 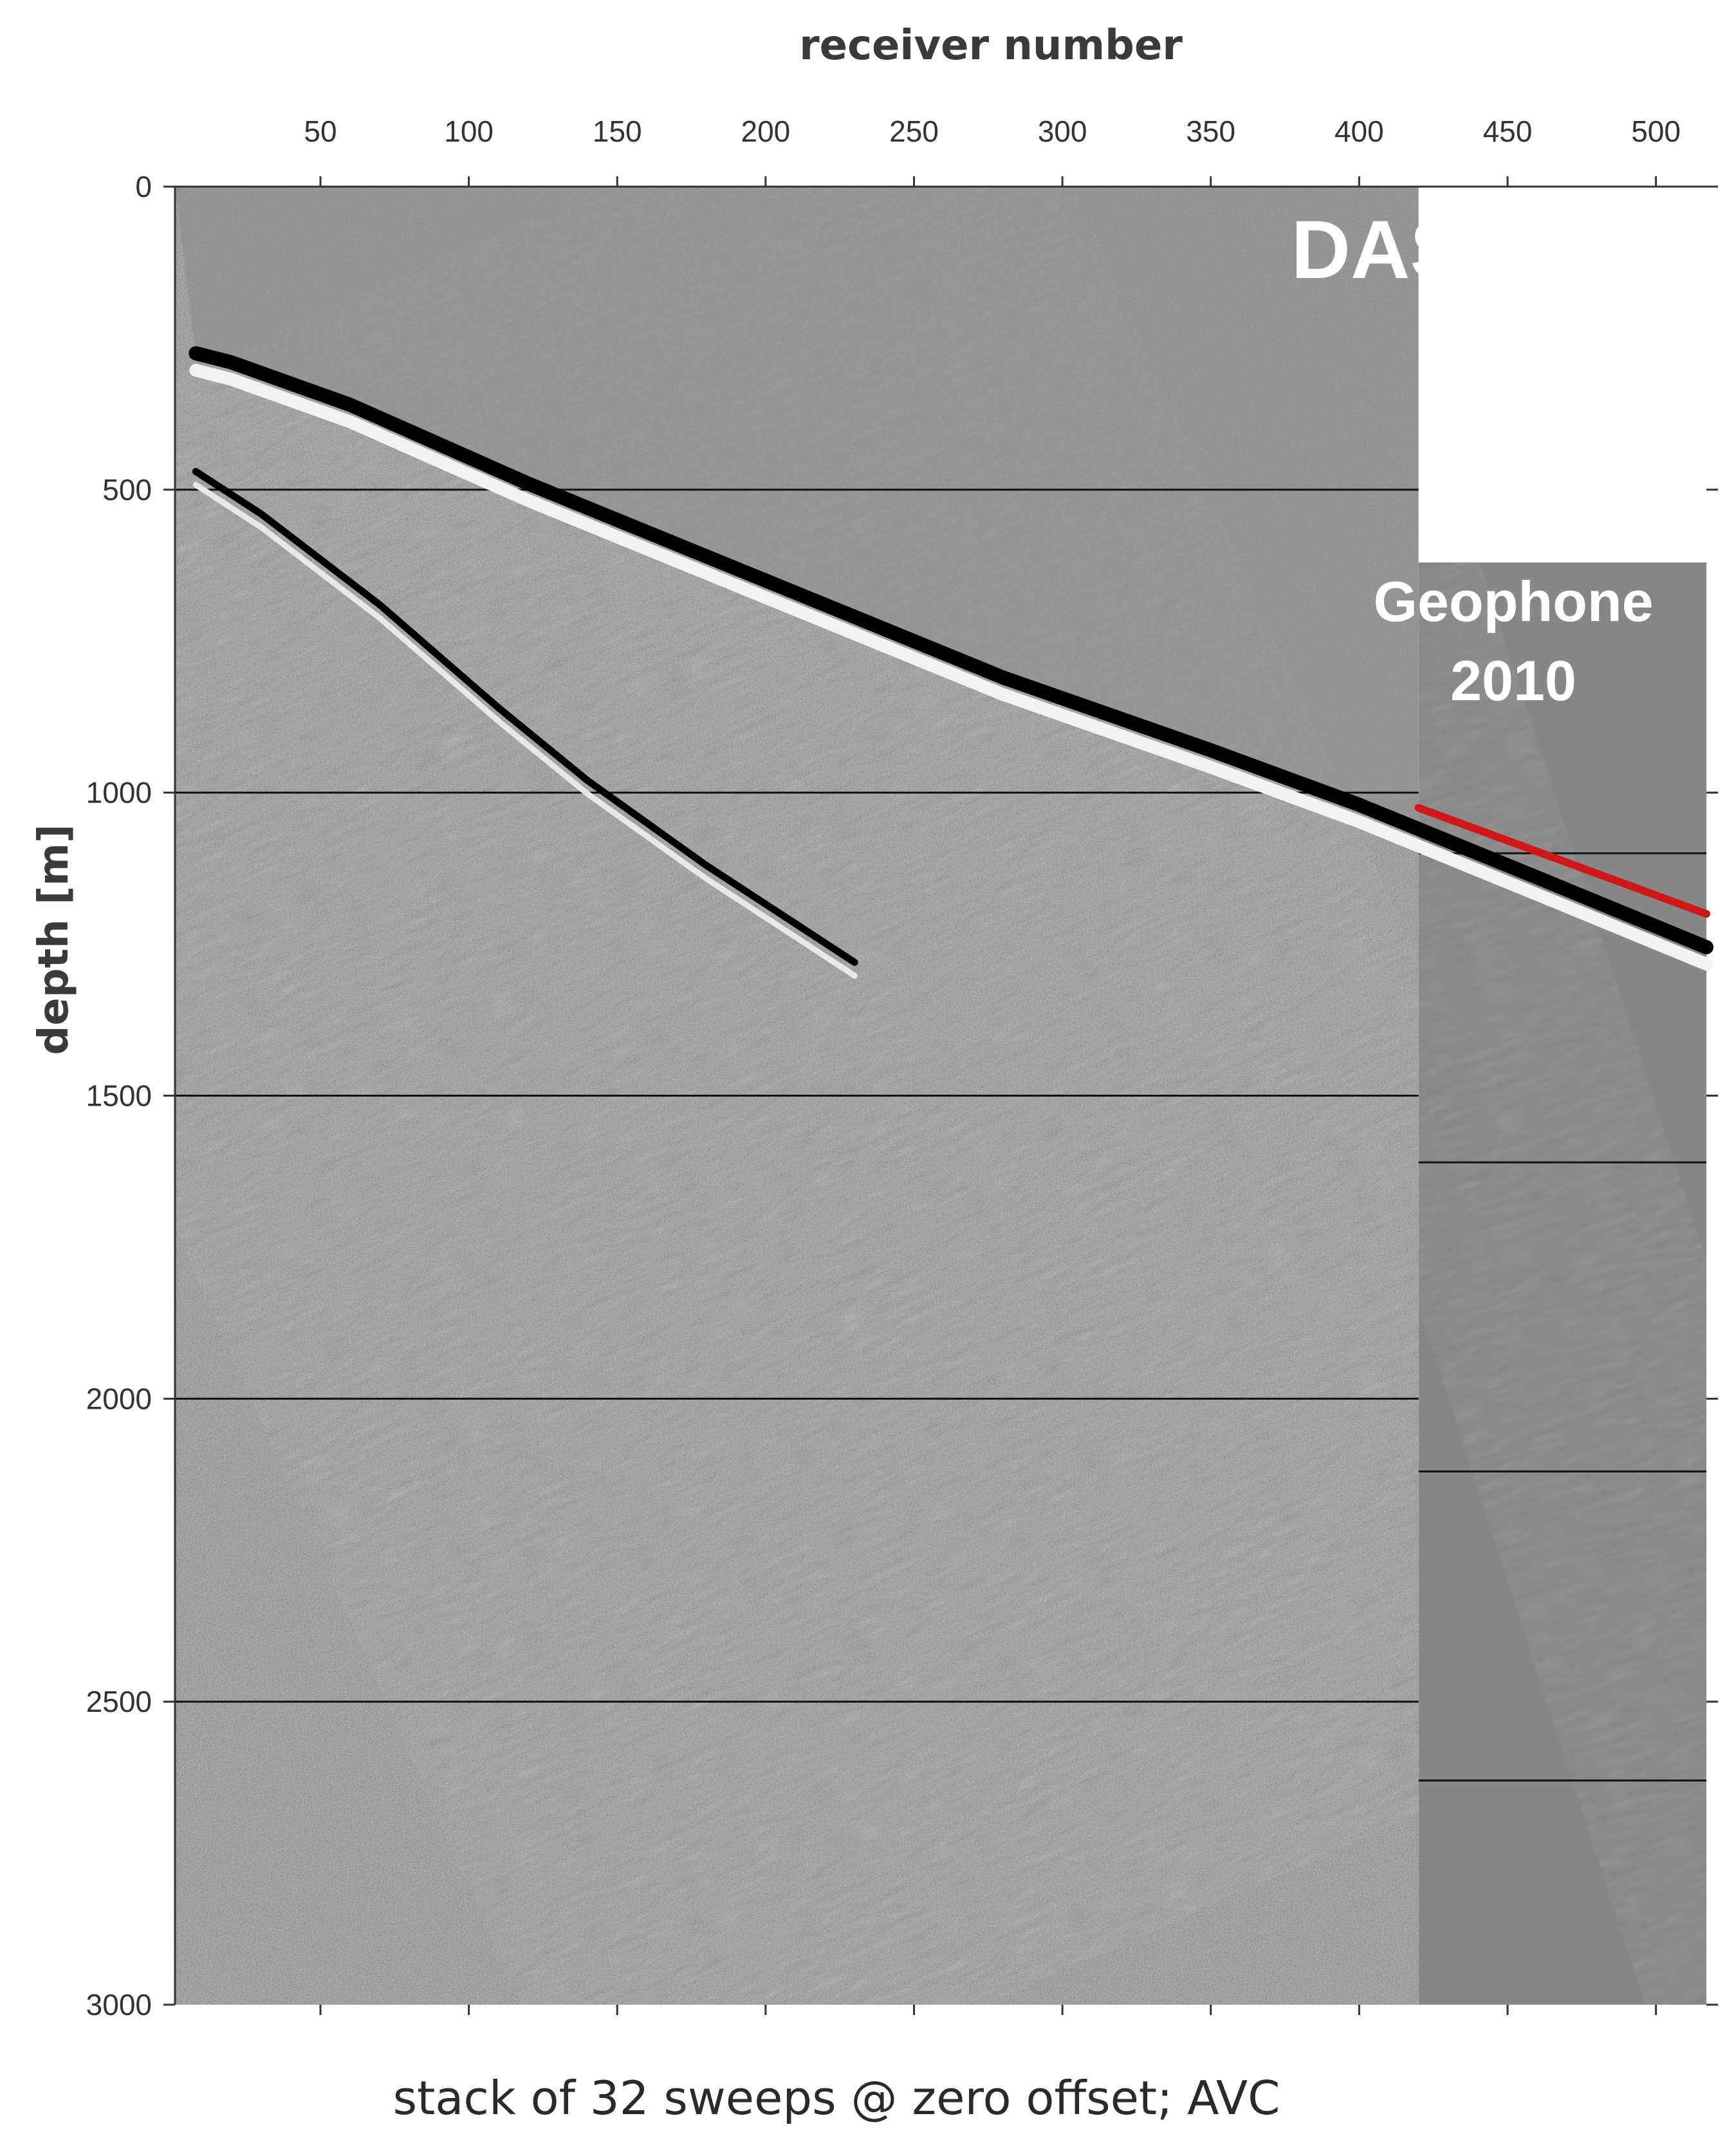 I want to click on y-tick-label: 2000, so click(x=119, y=1399).